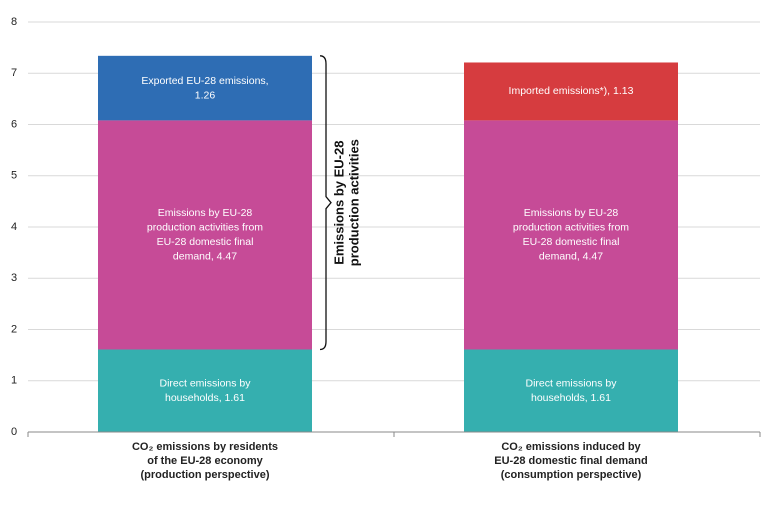 This screenshot has height=512, width=768. What do you see at coordinates (14, 176) in the screenshot?
I see `y-tick-label: 5` at bounding box center [14, 176].